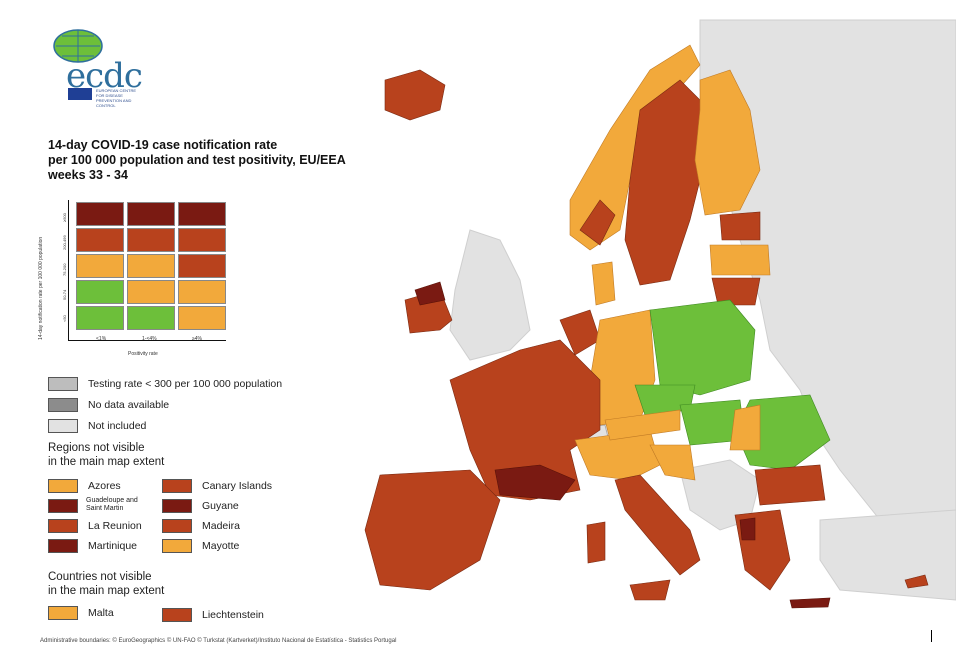  I want to click on legend-swatch-canary, so click(177, 486).